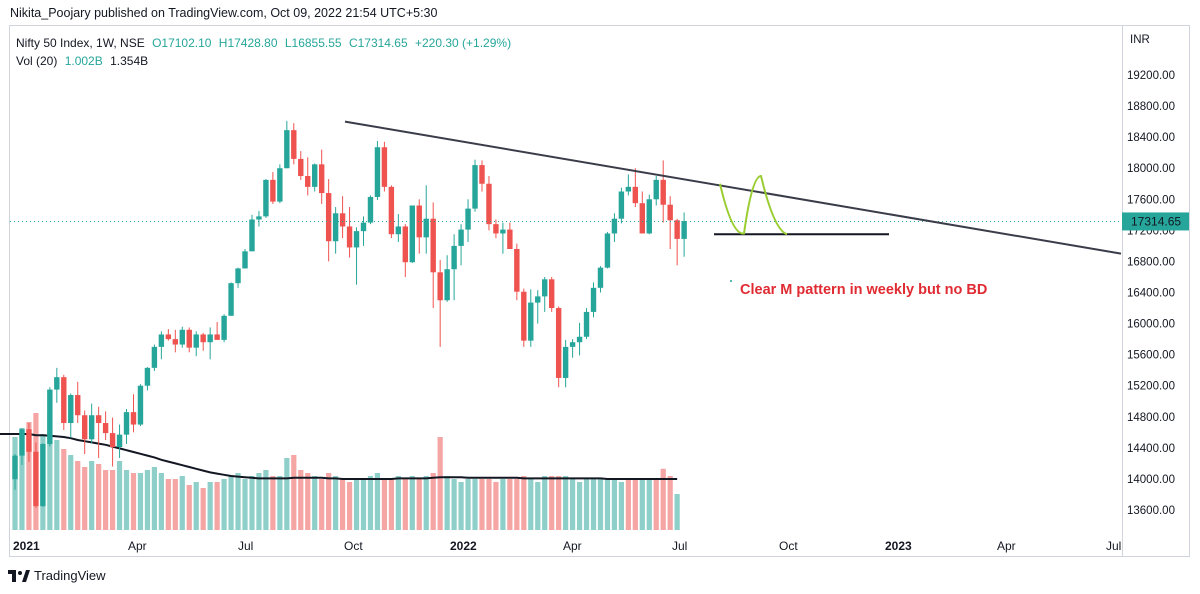 This screenshot has height=594, width=1200. What do you see at coordinates (378, 43) in the screenshot?
I see `close-value: C17314.65` at bounding box center [378, 43].